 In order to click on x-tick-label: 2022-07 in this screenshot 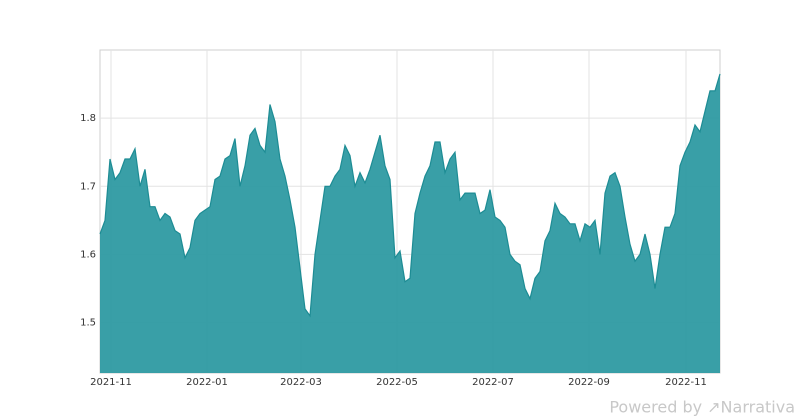, I will do `click(493, 382)`.